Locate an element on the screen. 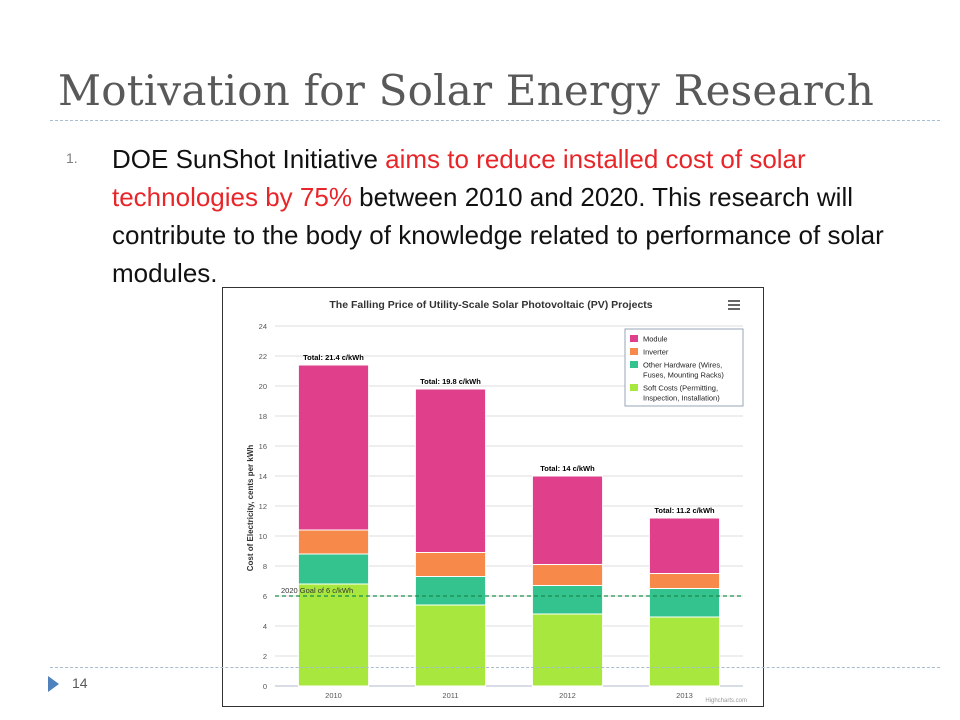  y-tick-label: 12 is located at coordinates (263, 506).